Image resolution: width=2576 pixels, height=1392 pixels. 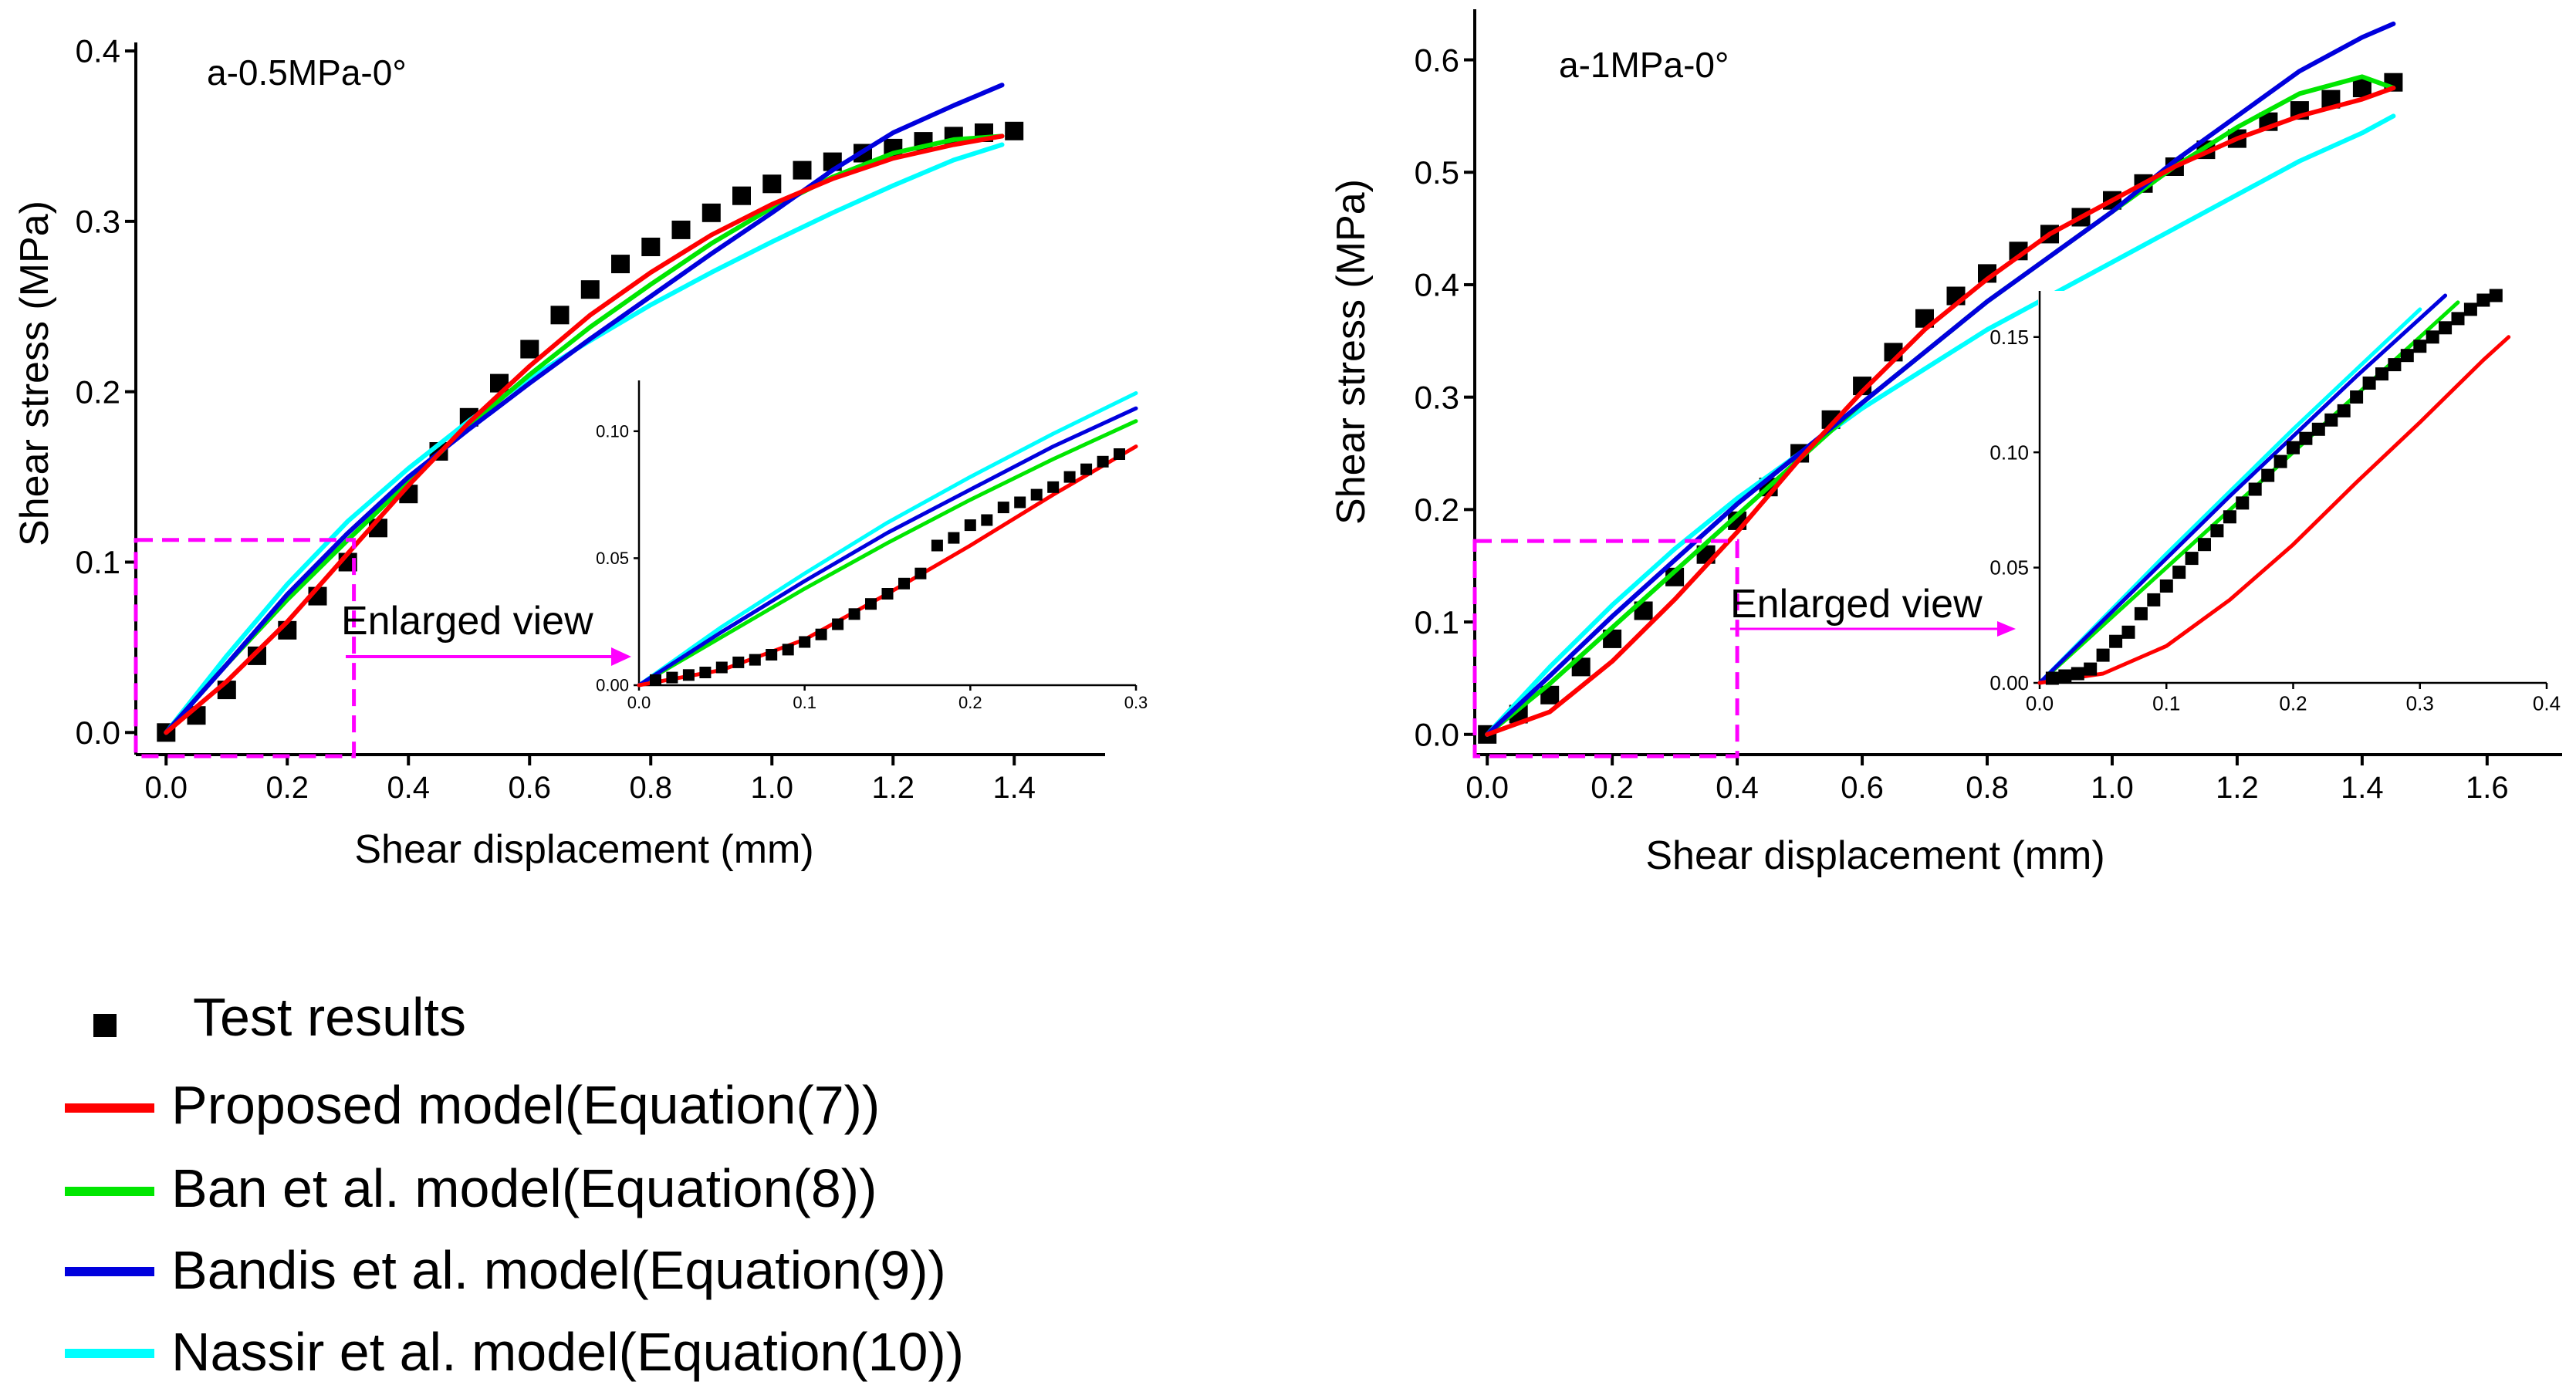 I want to click on left-main-line-ban, so click(x=584, y=434).